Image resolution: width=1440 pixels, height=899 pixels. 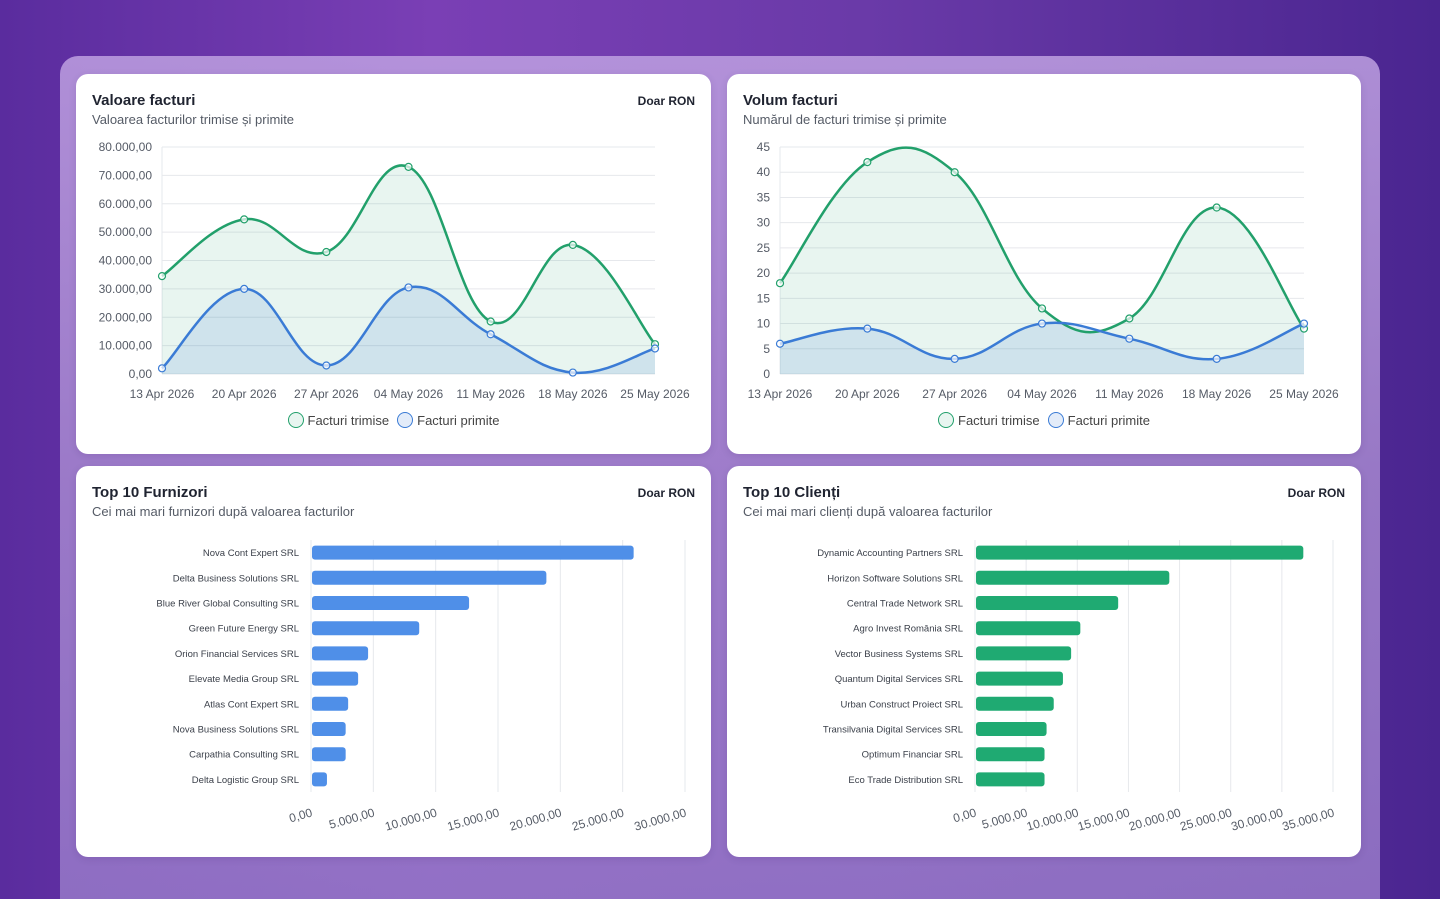 I want to click on volume-chart-legend: Facturi trimise Facturi primite, so click(x=1044, y=420).